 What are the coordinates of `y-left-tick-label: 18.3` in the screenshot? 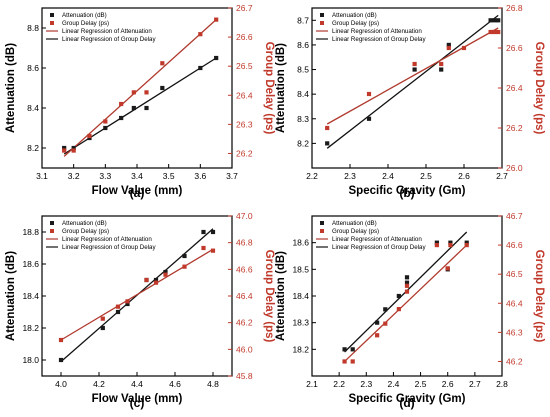 It's located at (300, 323).